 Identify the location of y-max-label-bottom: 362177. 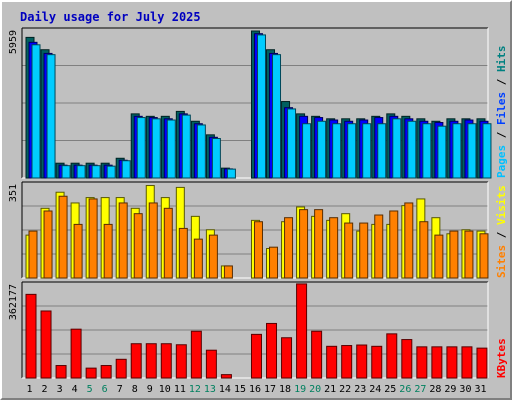
(13, 302).